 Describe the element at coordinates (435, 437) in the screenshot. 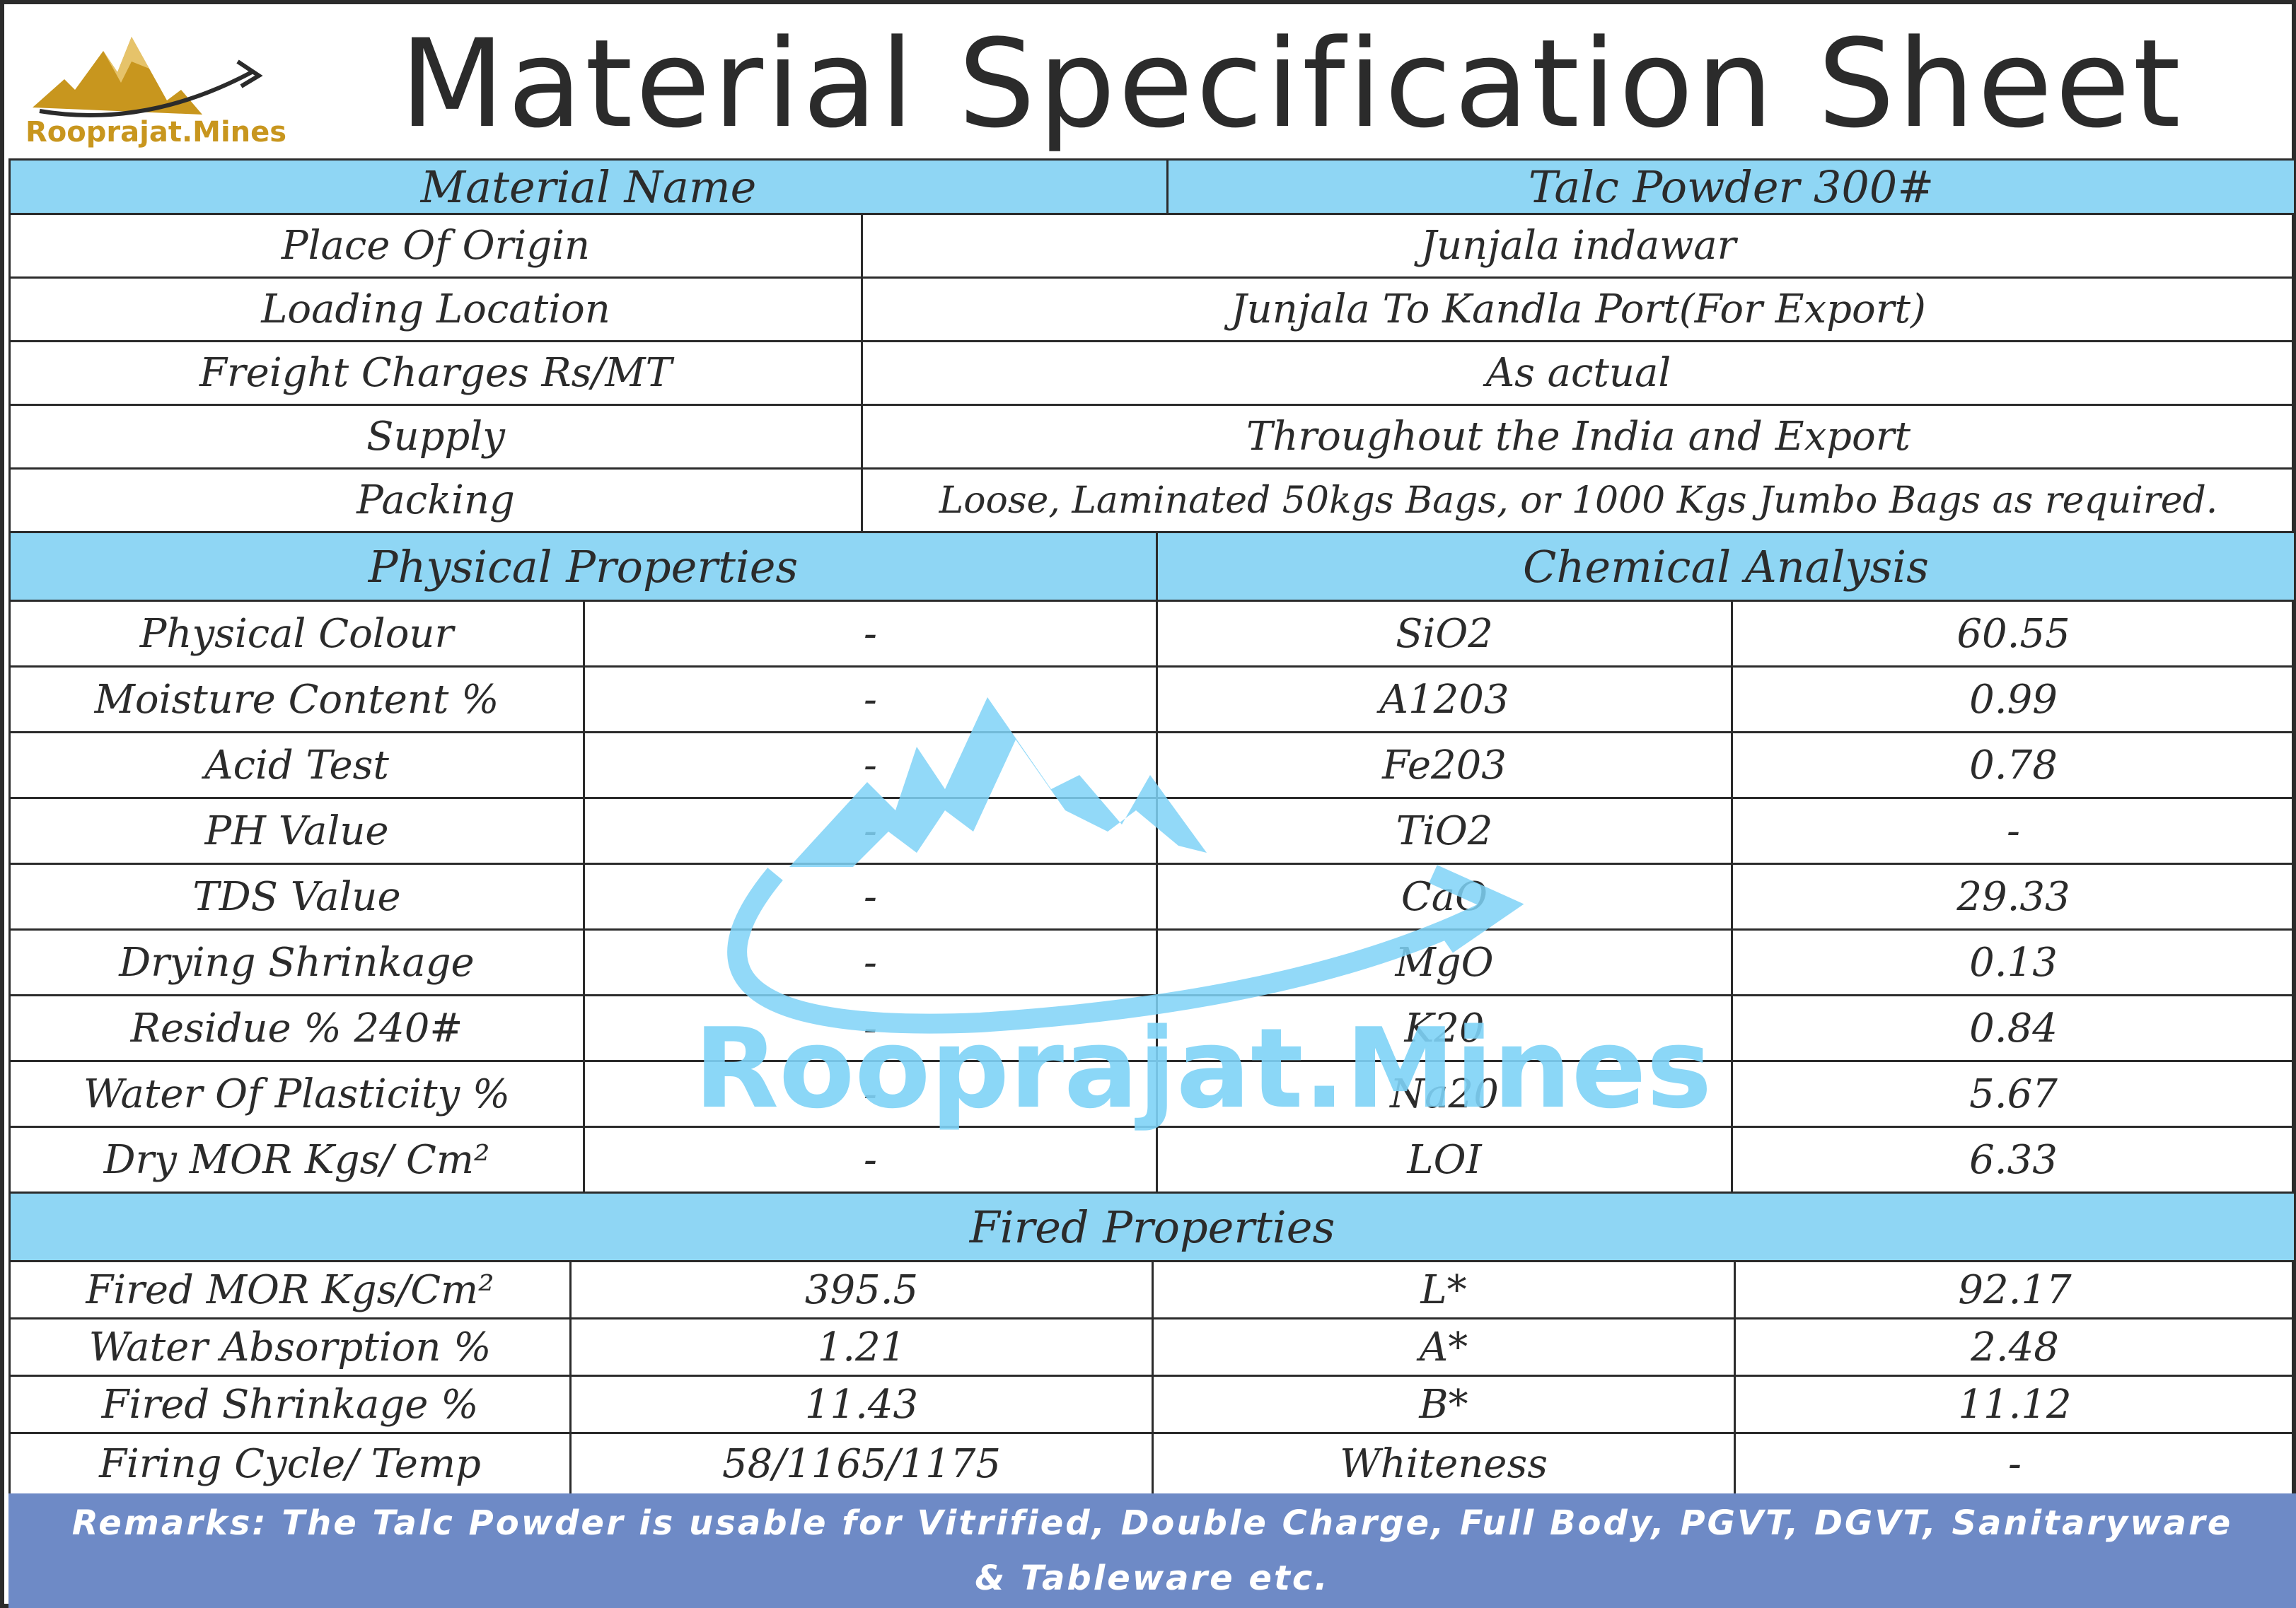

I see `info-row-label: Supply` at that location.